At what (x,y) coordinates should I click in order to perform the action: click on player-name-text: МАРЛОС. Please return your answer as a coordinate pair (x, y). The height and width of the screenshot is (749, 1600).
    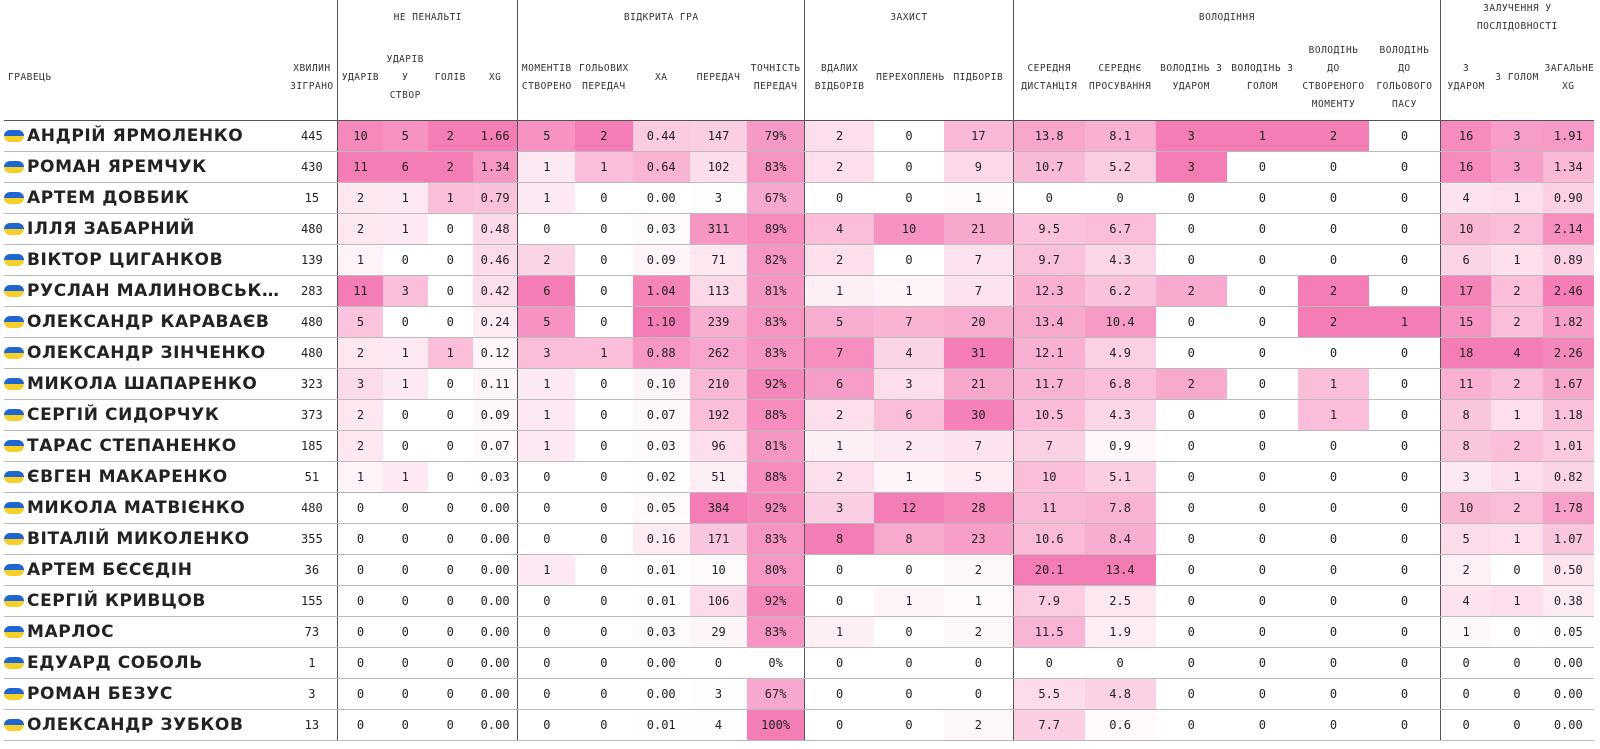
    Looking at the image, I should click on (71, 632).